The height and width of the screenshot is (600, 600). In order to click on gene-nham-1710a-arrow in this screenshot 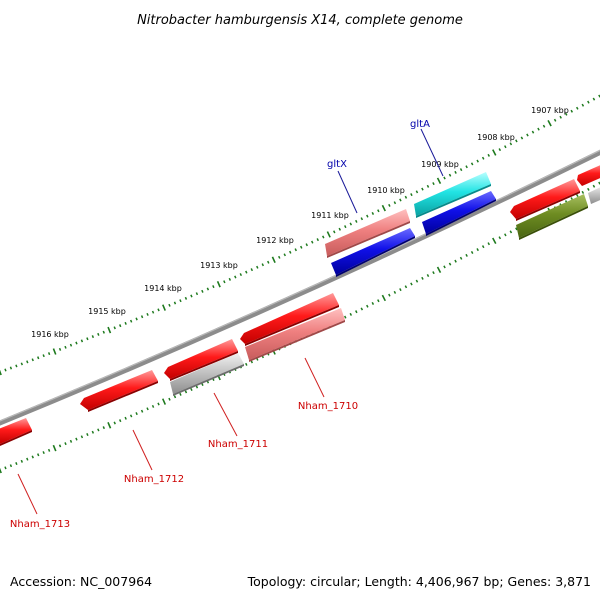, I will do `click(289, 319)`.